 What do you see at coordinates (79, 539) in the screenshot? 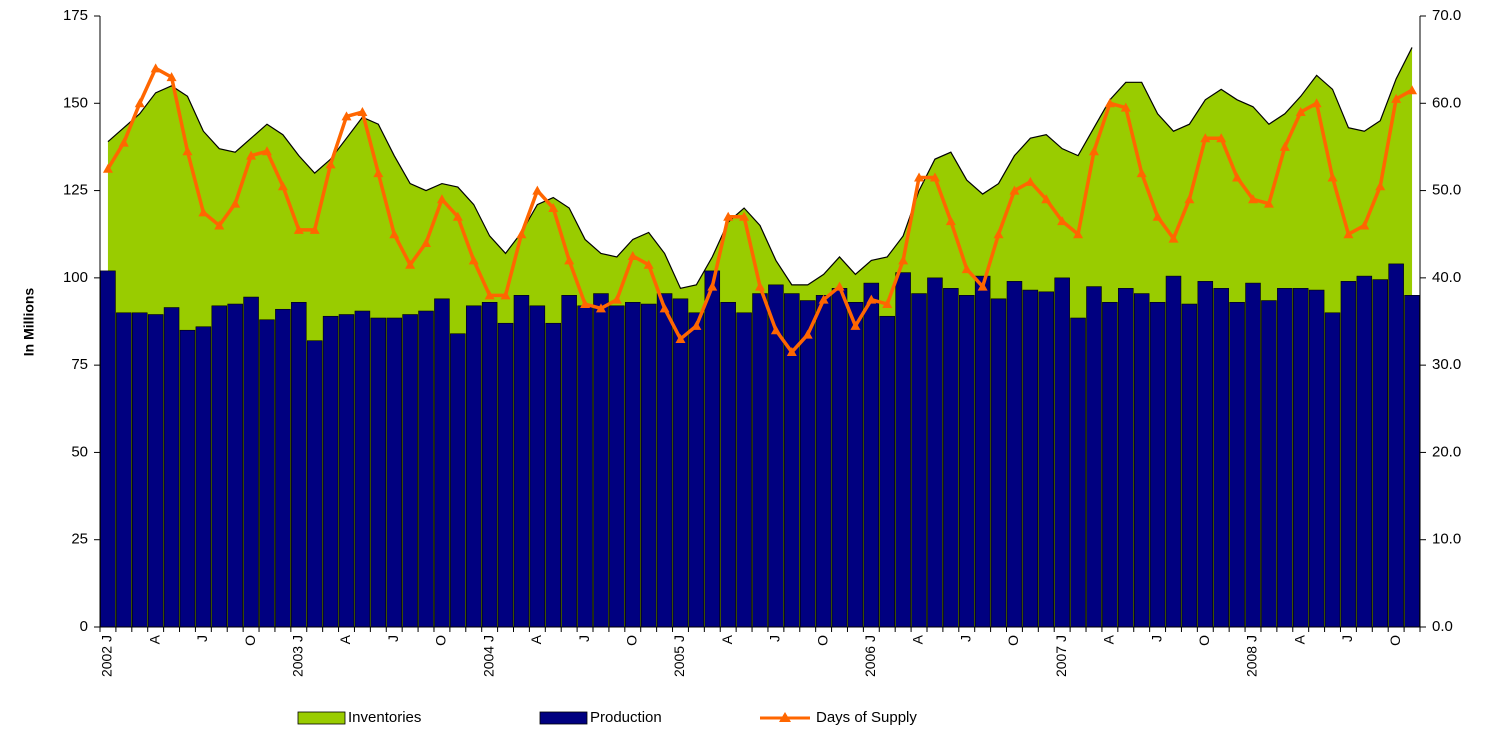
I see `y-tick-label: 25` at bounding box center [79, 539].